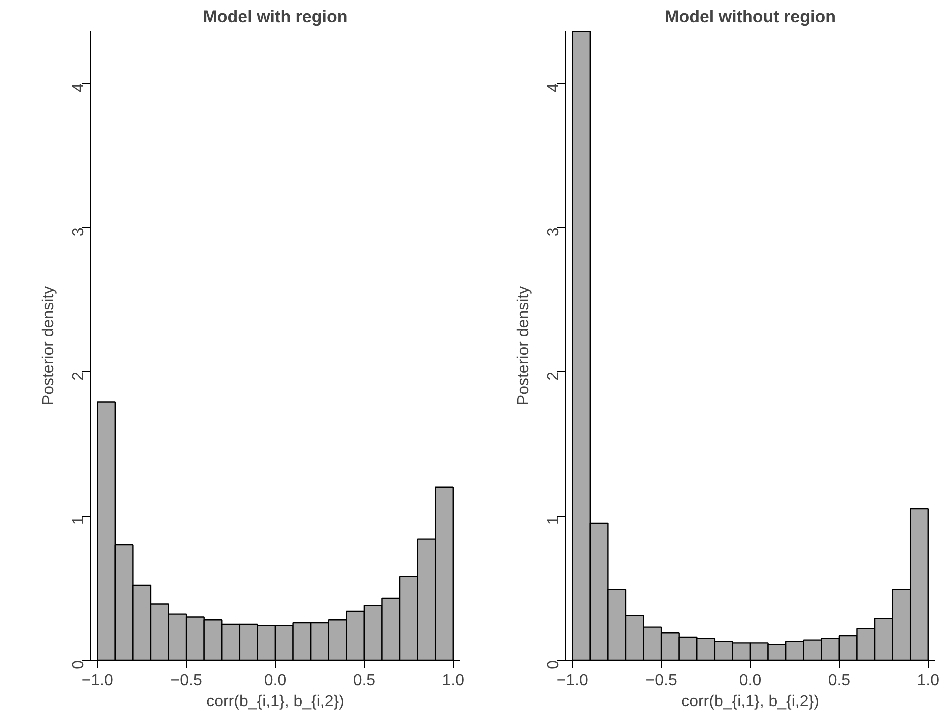 This screenshot has width=950, height=713. What do you see at coordinates (275, 17) in the screenshot?
I see `chart-title: Model with region` at bounding box center [275, 17].